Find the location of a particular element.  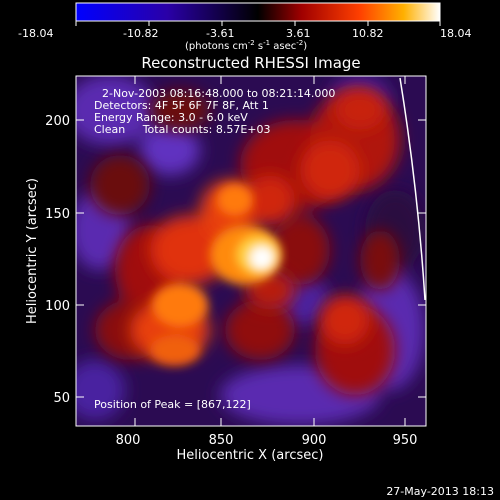

y-tick-label: 50 is located at coordinates (61, 398).